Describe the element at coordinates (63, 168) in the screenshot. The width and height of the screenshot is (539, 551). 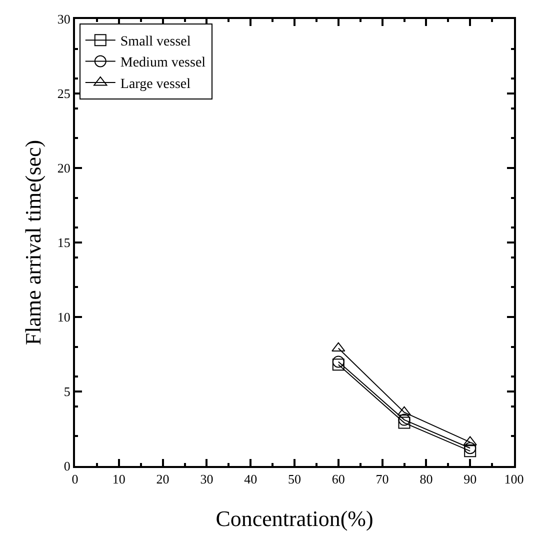
I see `y-tick-label: 20` at that location.